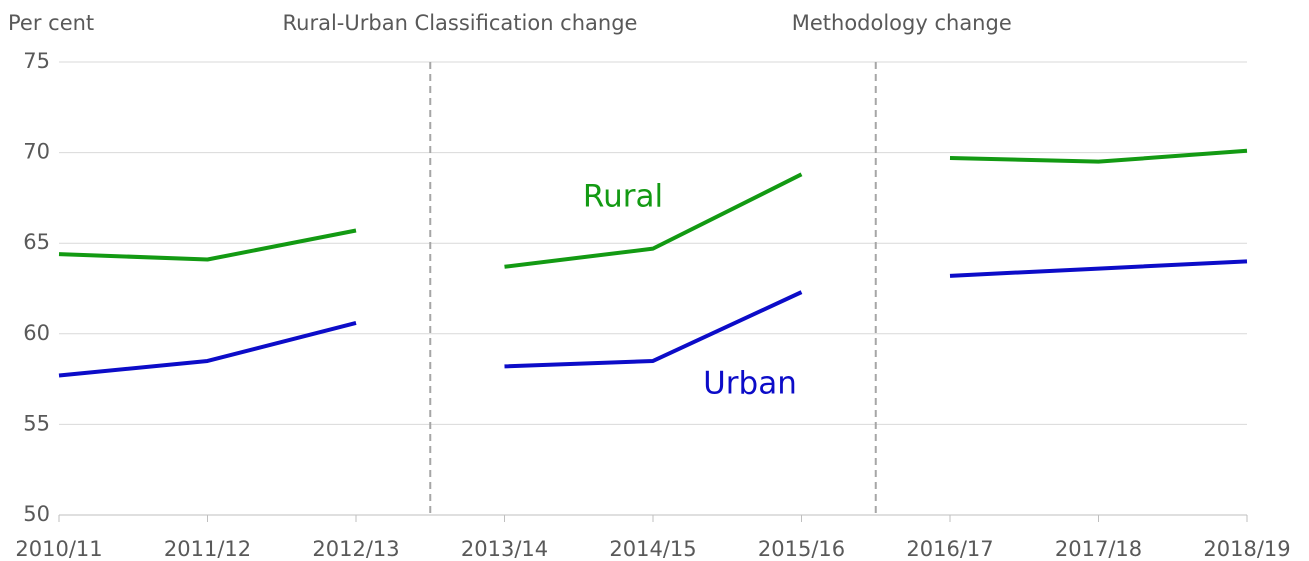 The height and width of the screenshot is (561, 1309). Describe the element at coordinates (902, 23) in the screenshot. I see `annotation: Methodology change` at that location.